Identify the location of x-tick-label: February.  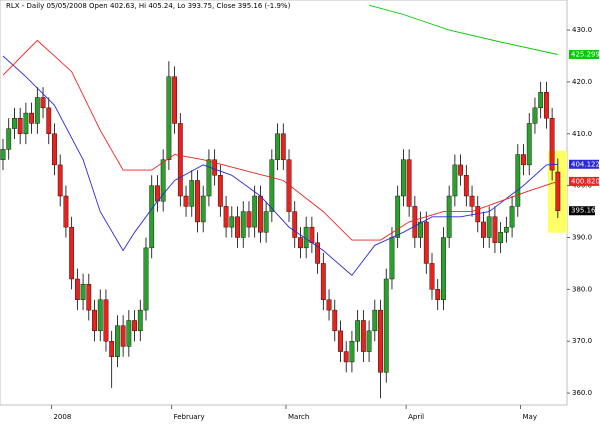
(189, 417).